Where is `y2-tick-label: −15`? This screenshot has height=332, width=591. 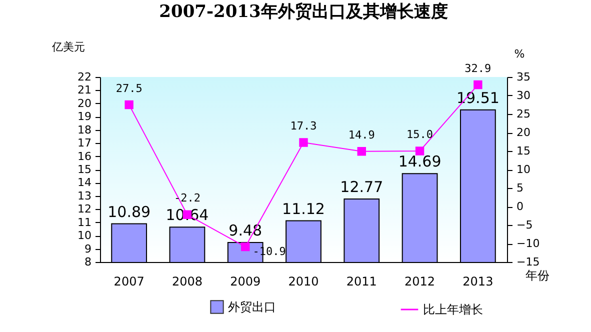
y2-tick-label: −15 is located at coordinates (528, 262).